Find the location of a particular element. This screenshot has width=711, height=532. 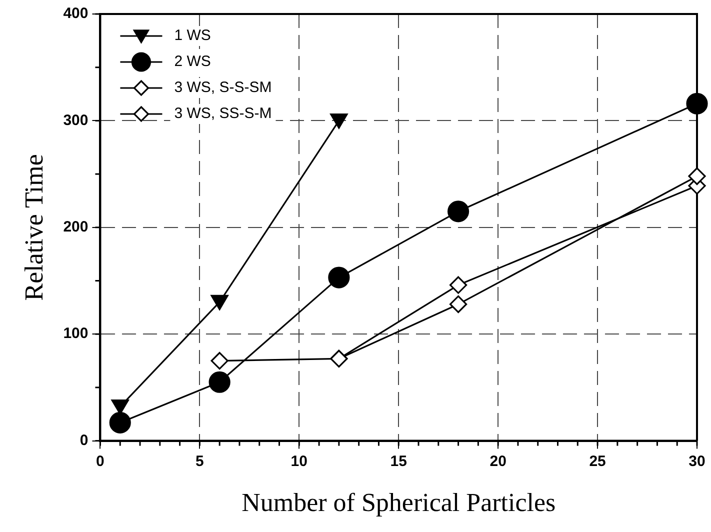

x-tick-label: 0 is located at coordinates (100, 461).